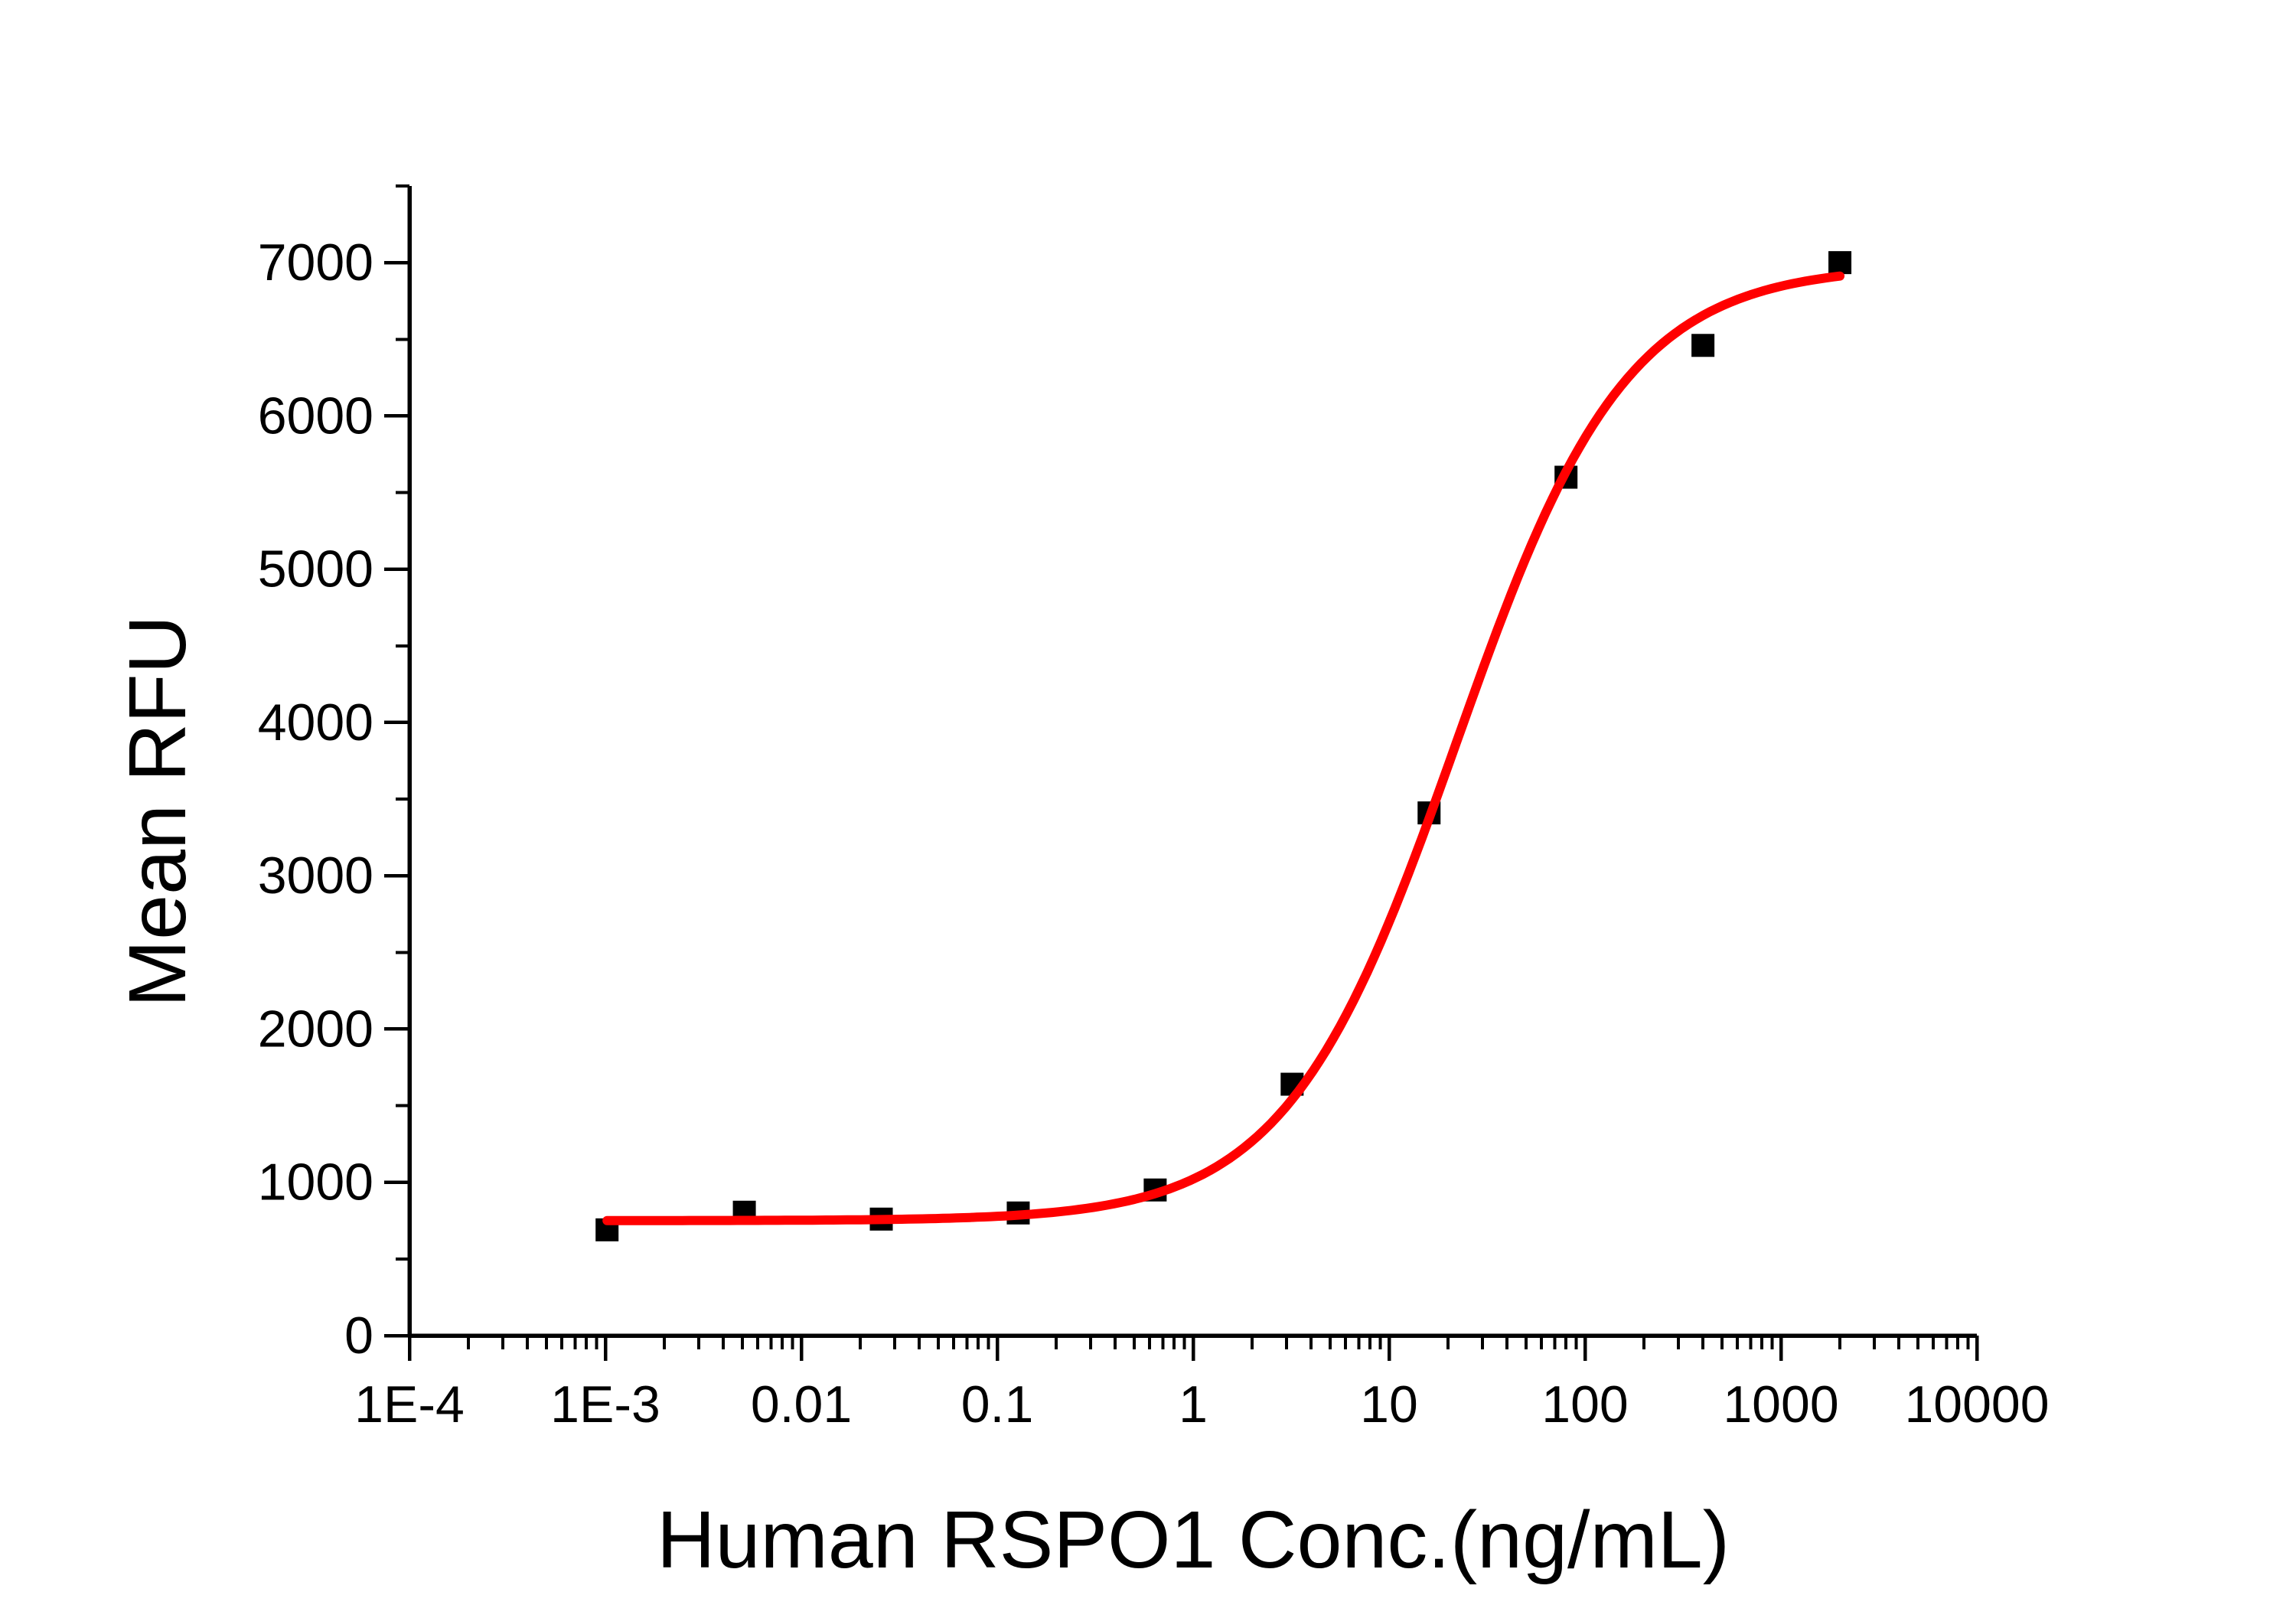  I want to click on y-axis: 0 1000 2000 3000 4000 5000 6000 7000, so click(335, 774).